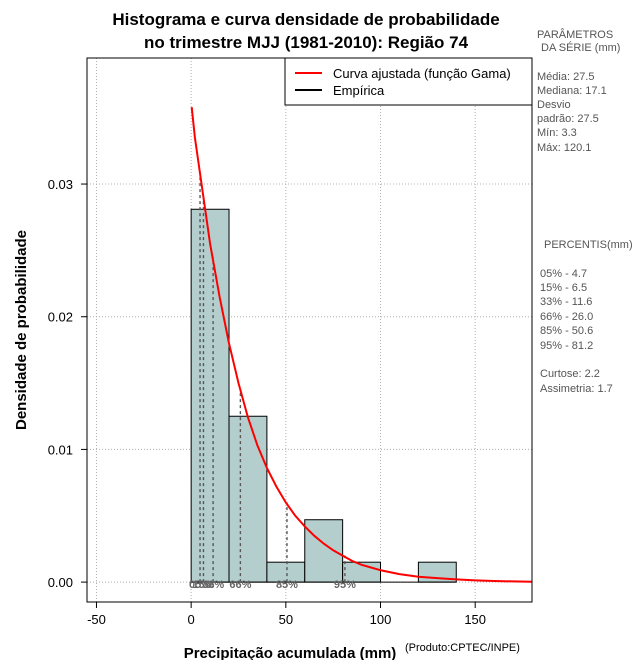 The width and height of the screenshot is (640, 660). I want to click on percentile-label-05: 05%, so click(200, 585).